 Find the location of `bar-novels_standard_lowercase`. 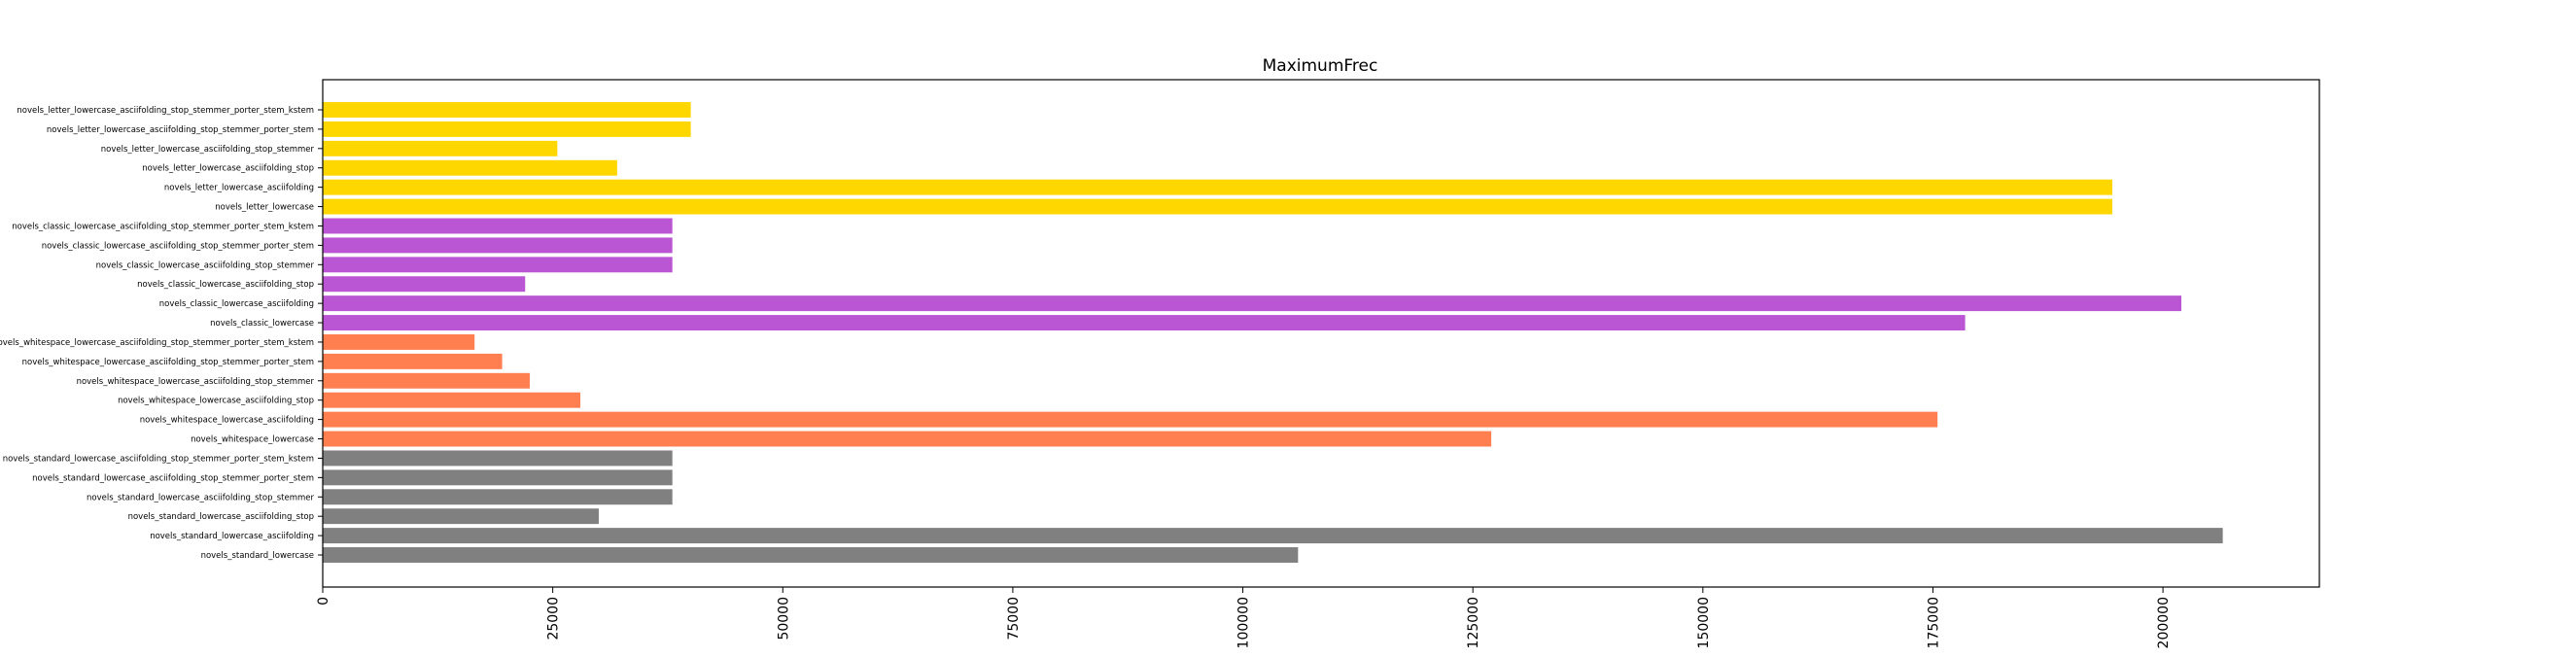

bar-novels_standard_lowercase is located at coordinates (811, 555).